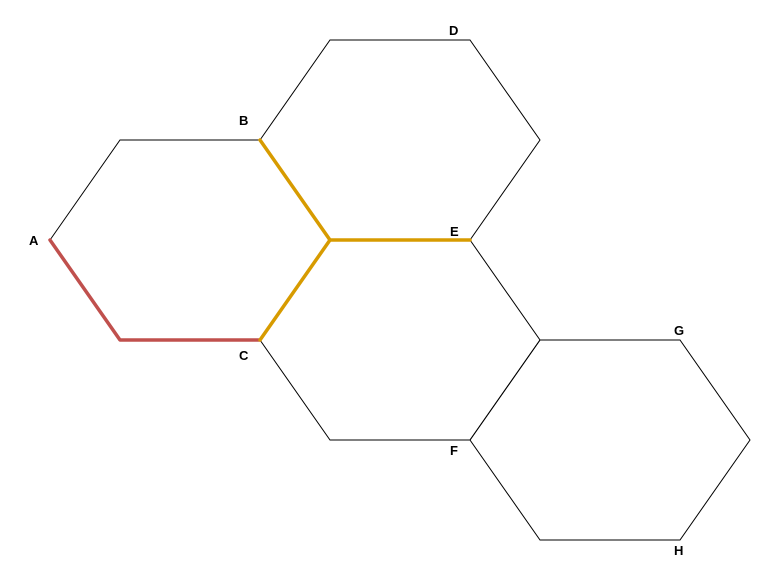  I want to click on node-label-h: H, so click(678, 550).